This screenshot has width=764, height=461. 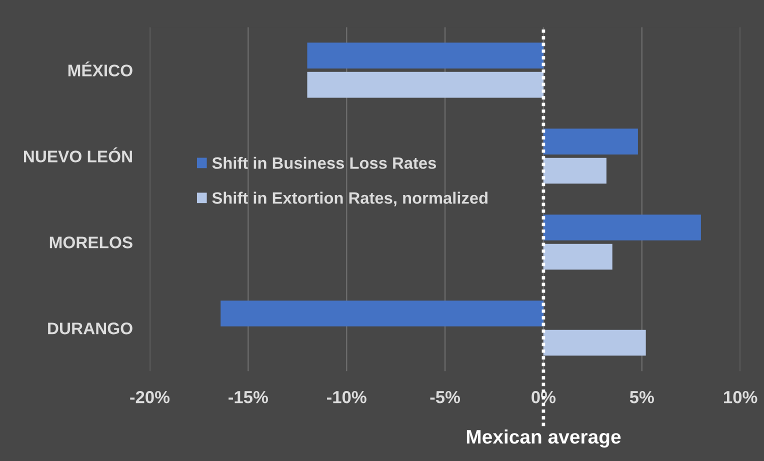 I want to click on y-tick-label: NUEVO LEÓN, so click(x=78, y=154).